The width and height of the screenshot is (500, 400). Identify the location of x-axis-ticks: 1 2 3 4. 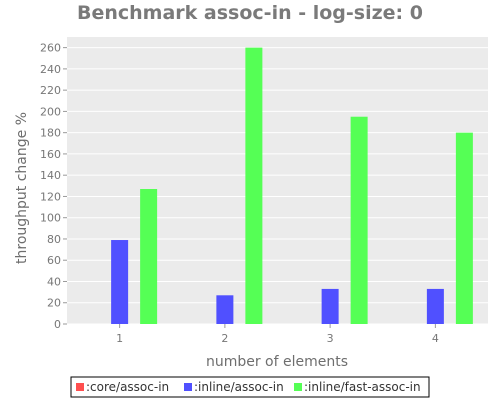
(277, 334).